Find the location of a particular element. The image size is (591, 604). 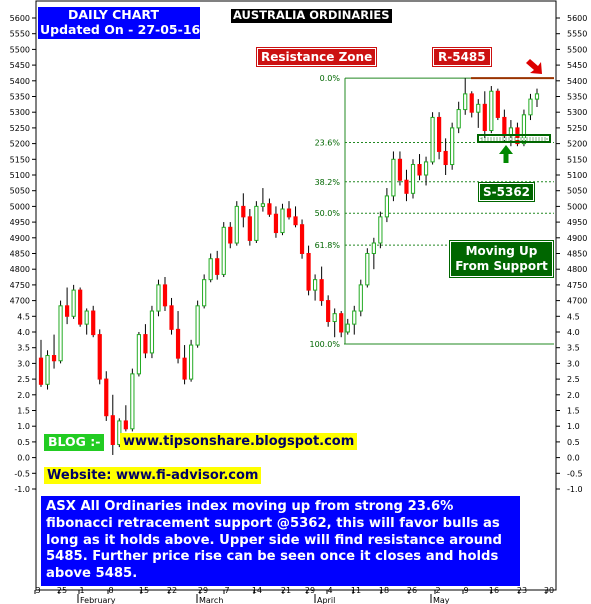

y-tick-label-left: 5250 is located at coordinates (20, 128).